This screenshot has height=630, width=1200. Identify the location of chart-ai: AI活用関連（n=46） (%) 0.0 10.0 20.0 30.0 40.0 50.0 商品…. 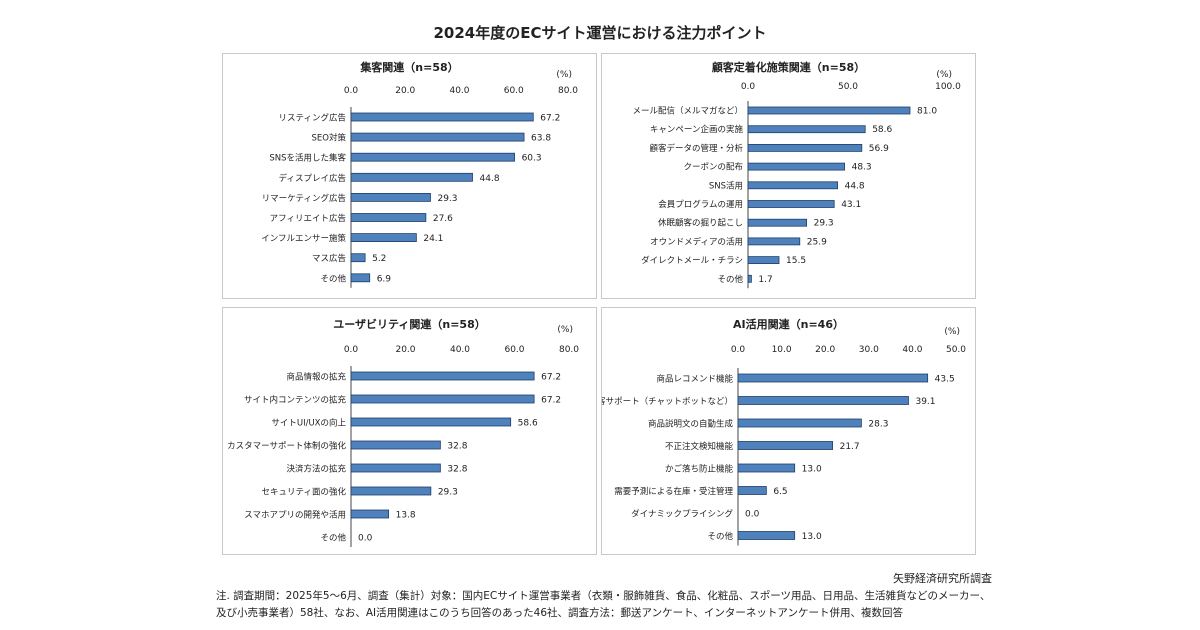
(784, 431).